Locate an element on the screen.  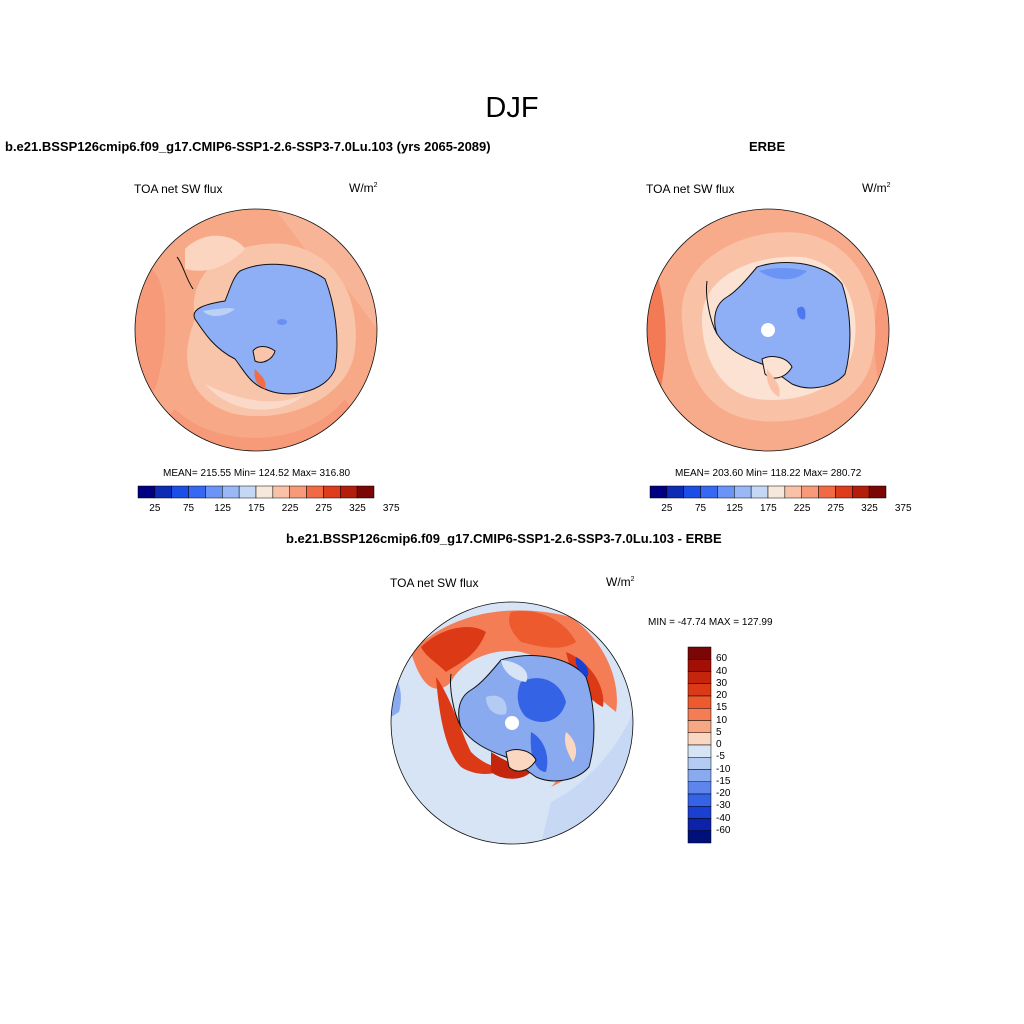
diff-colorbar-tick-label: 40 is located at coordinates (722, 671).